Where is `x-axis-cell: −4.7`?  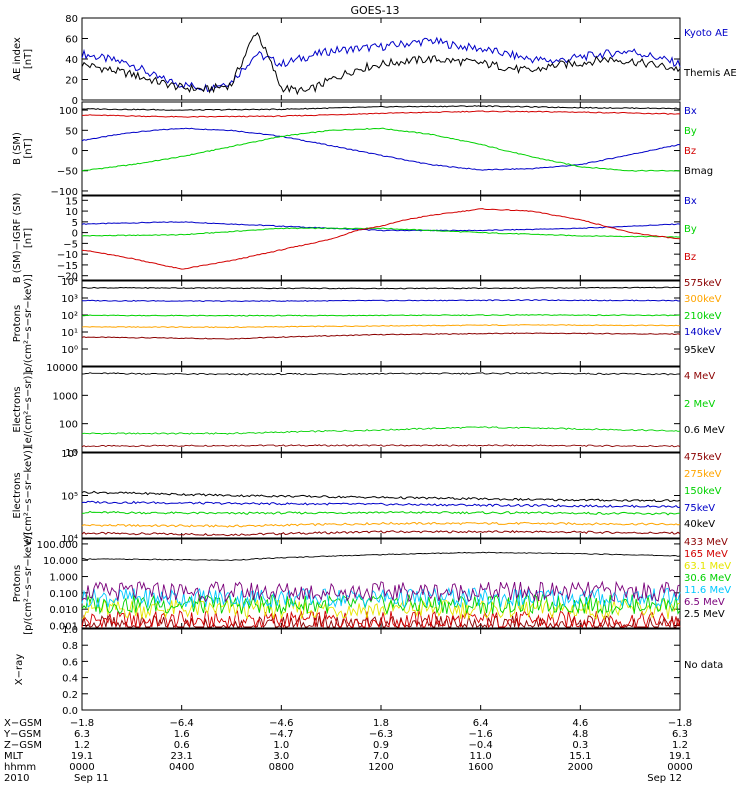 x-axis-cell: −4.7 is located at coordinates (281, 734).